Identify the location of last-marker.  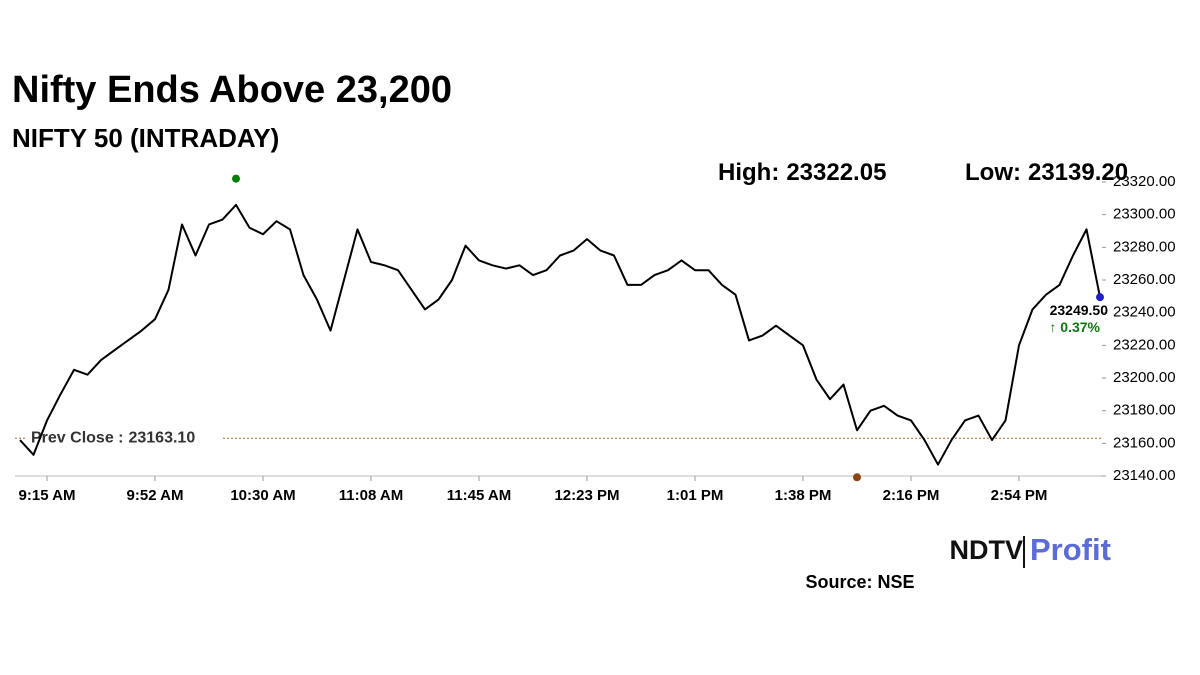
(1100, 297).